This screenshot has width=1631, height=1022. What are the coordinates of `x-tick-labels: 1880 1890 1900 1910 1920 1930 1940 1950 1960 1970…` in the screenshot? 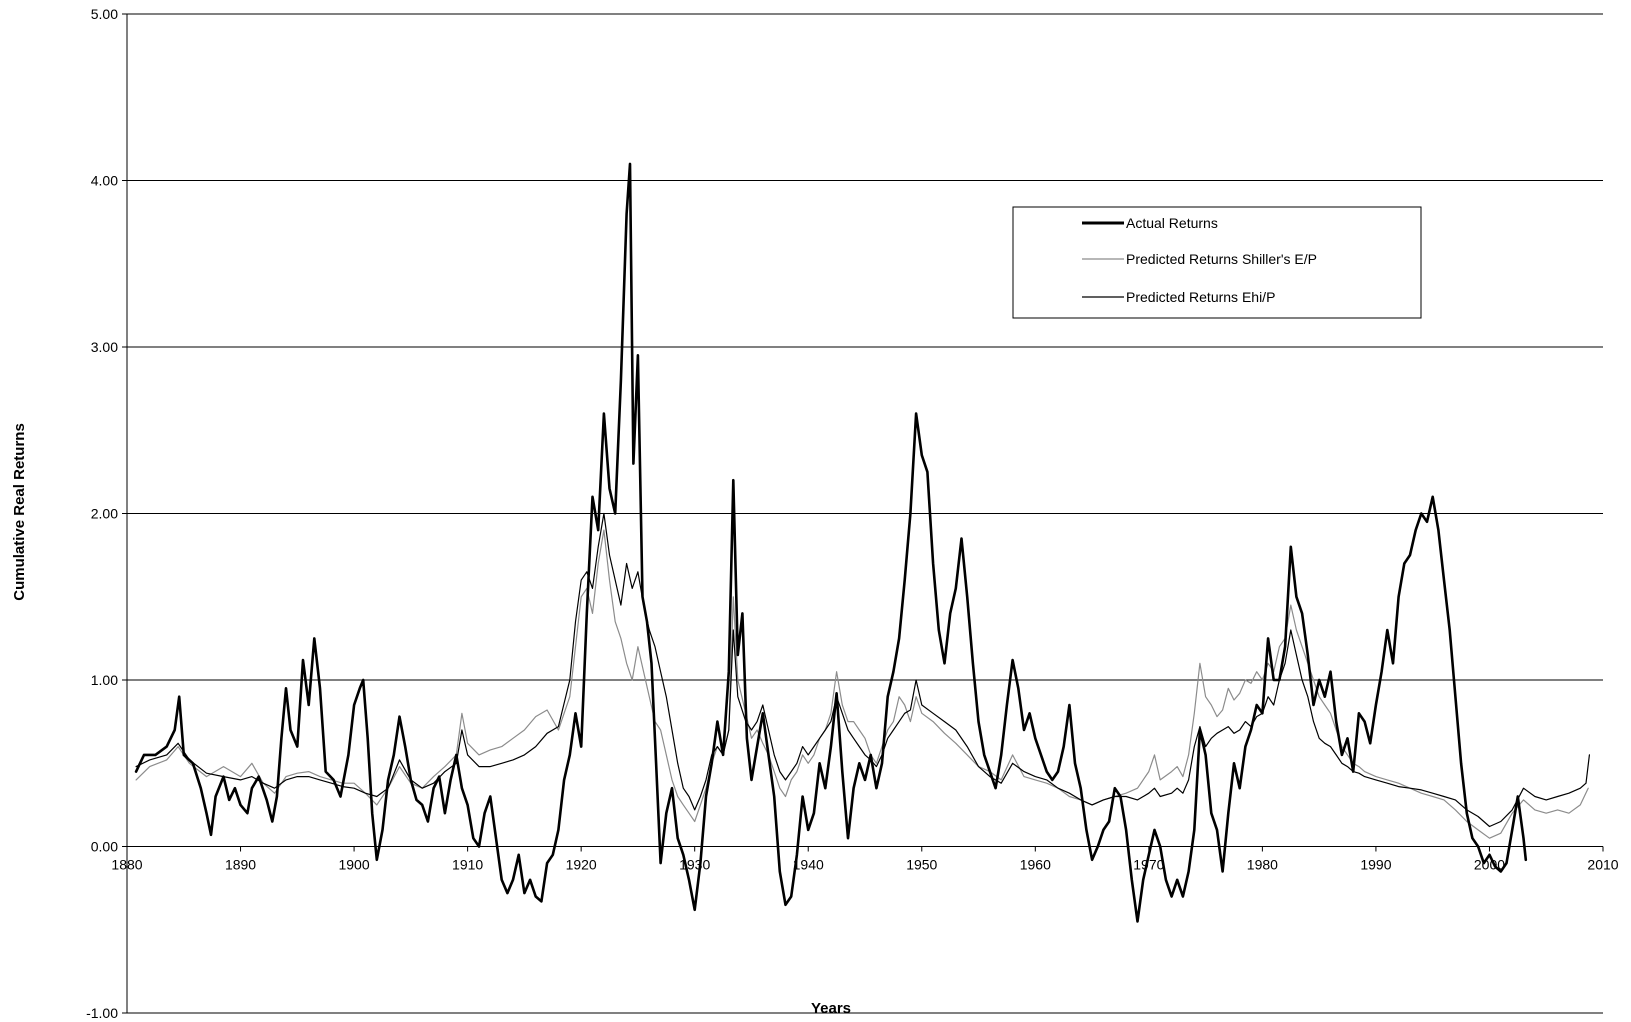 It's located at (864, 865).